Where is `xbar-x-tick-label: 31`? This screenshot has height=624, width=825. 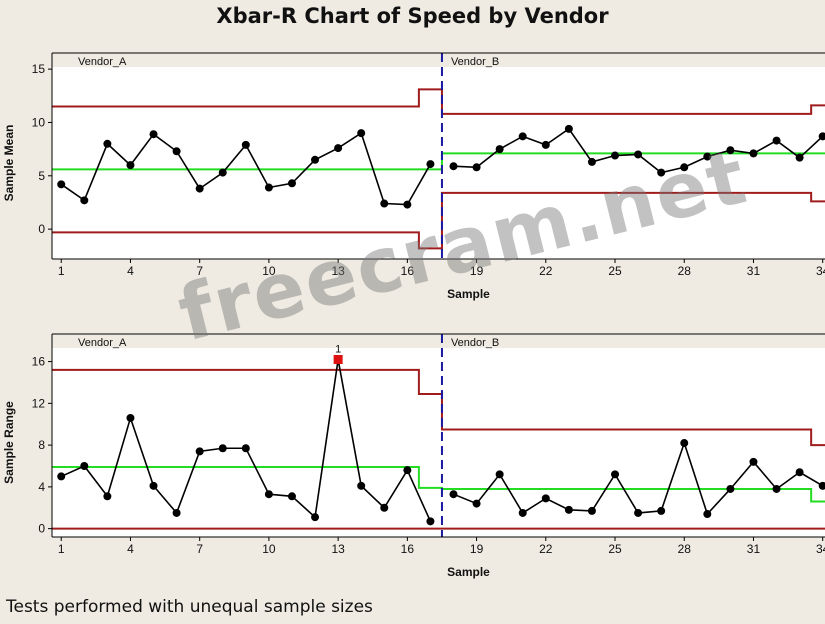 xbar-x-tick-label: 31 is located at coordinates (754, 271).